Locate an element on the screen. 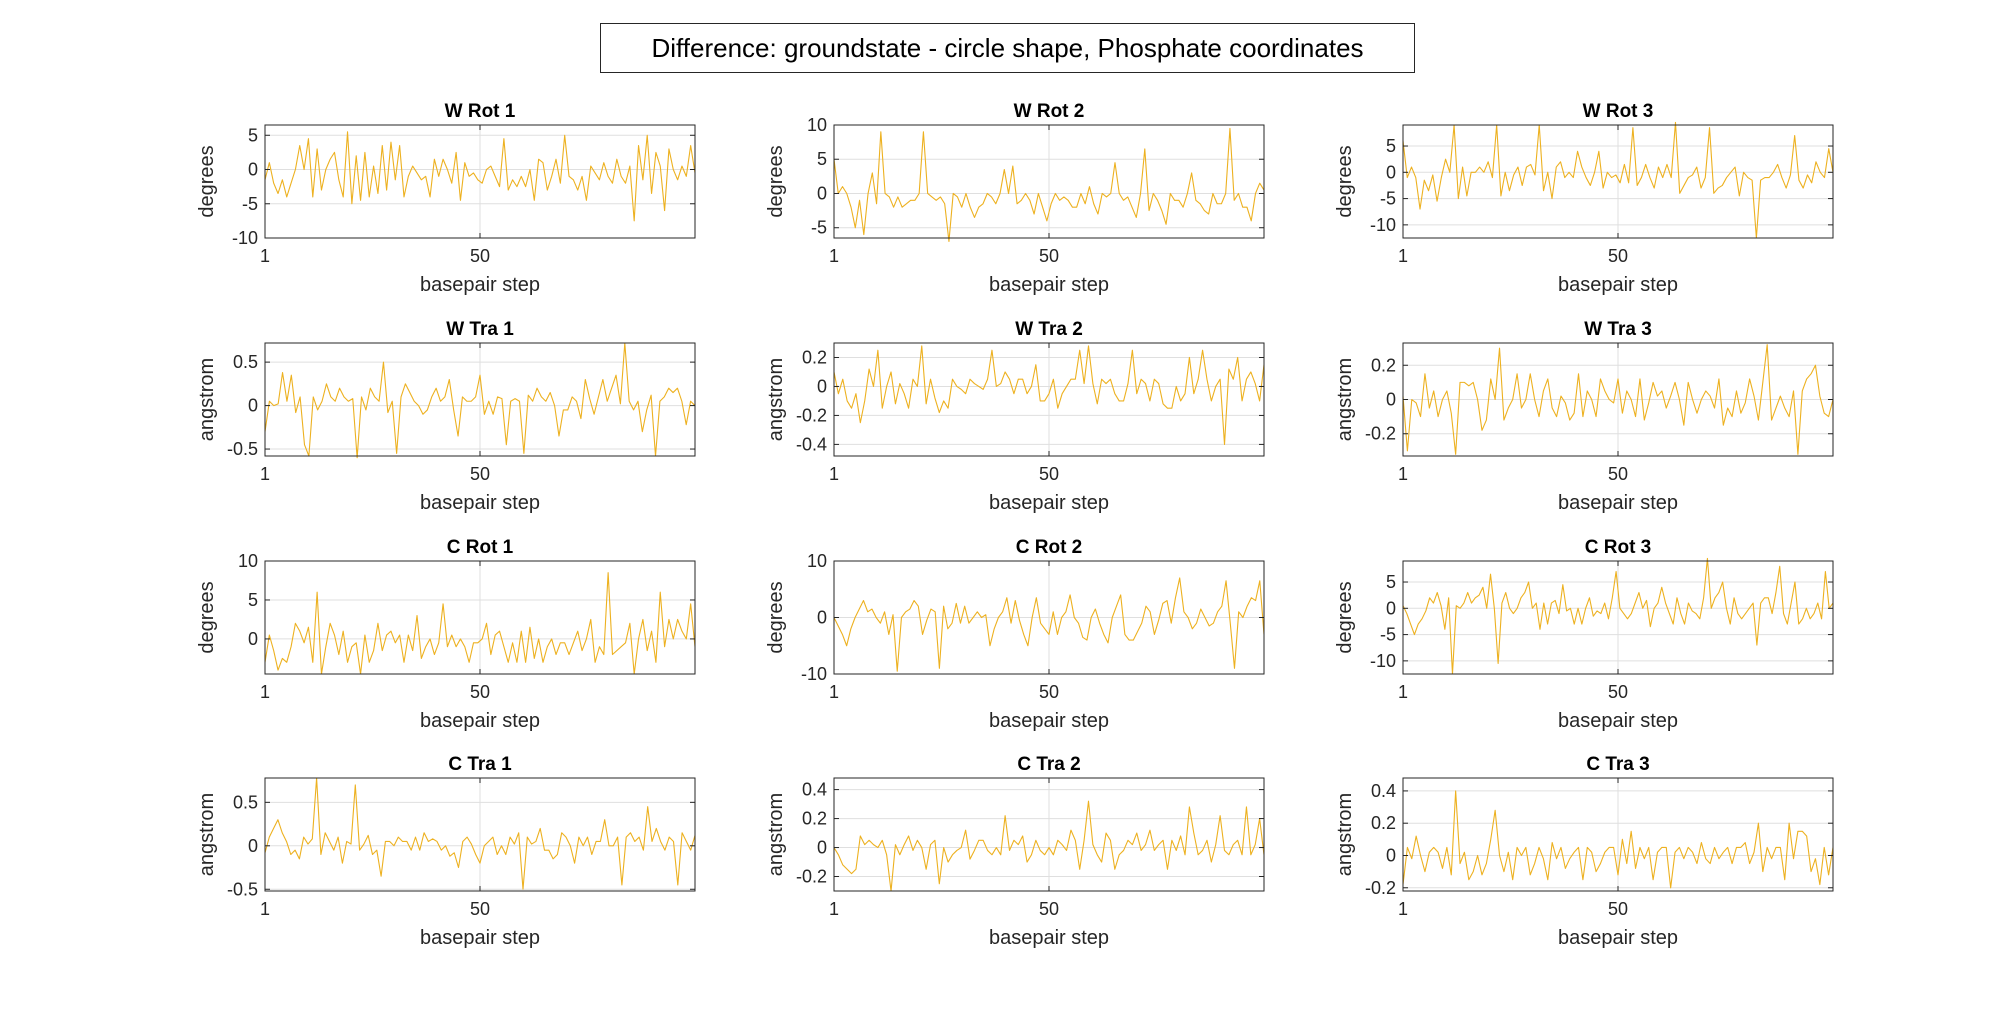  chart-w-rot-1-xlabel: basepair step is located at coordinates (480, 285).